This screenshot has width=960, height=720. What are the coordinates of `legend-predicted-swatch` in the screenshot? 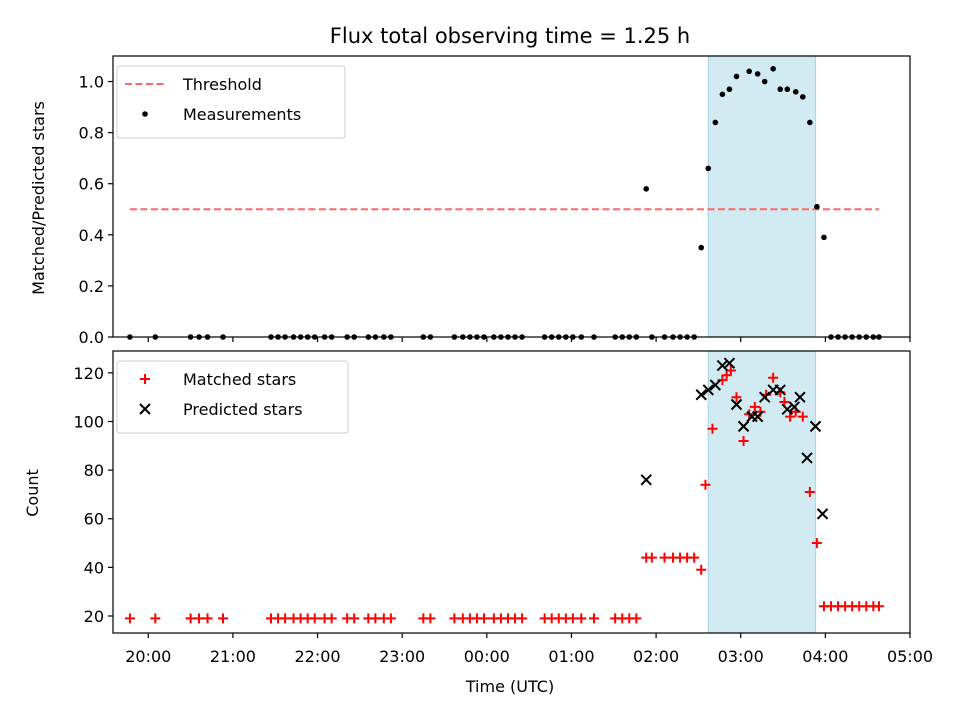 It's located at (145, 409).